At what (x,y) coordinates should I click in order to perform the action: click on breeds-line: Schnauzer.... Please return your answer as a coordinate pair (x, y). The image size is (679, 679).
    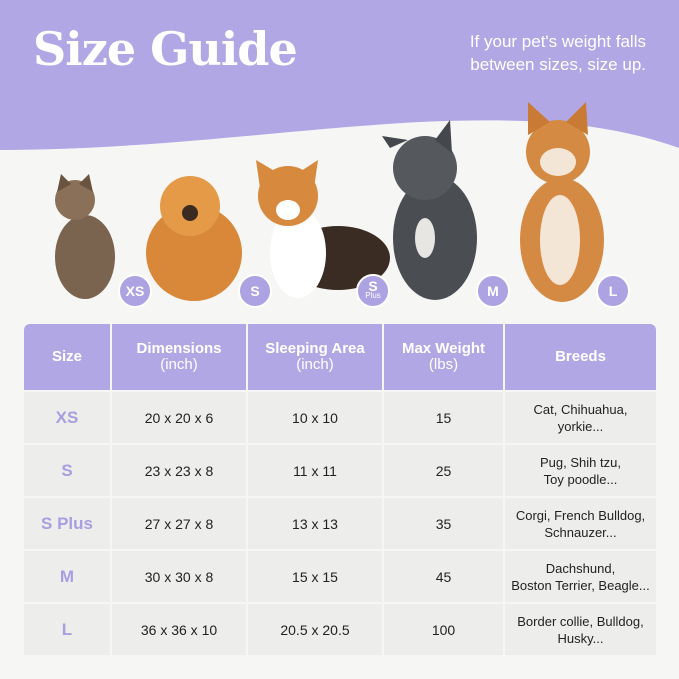
    Looking at the image, I should click on (580, 532).